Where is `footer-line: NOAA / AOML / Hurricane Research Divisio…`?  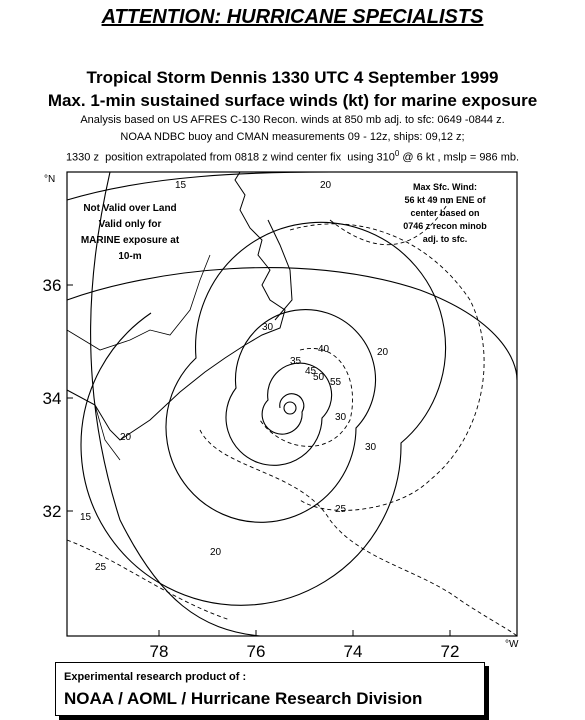
footer-line: NOAA / AOML / Hurricane Research Divisio… is located at coordinates (243, 698).